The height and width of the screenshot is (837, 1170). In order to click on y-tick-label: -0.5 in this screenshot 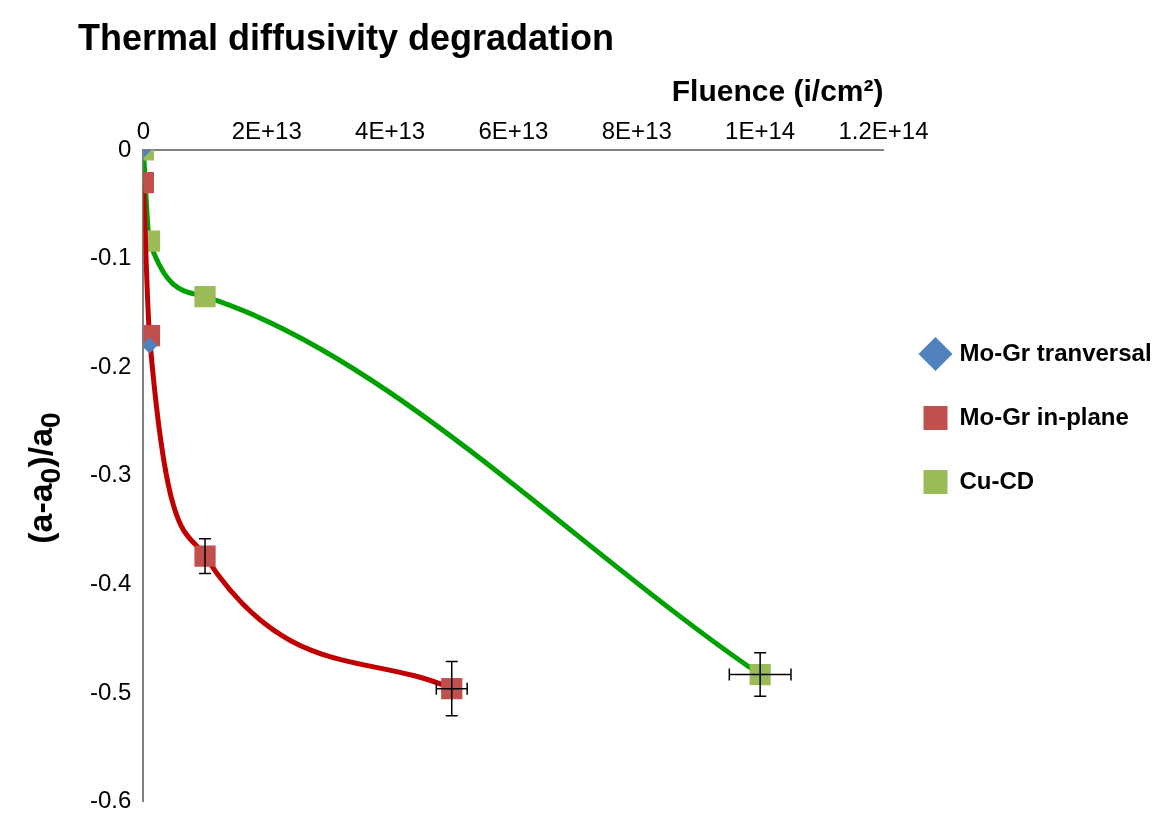, I will do `click(111, 691)`.